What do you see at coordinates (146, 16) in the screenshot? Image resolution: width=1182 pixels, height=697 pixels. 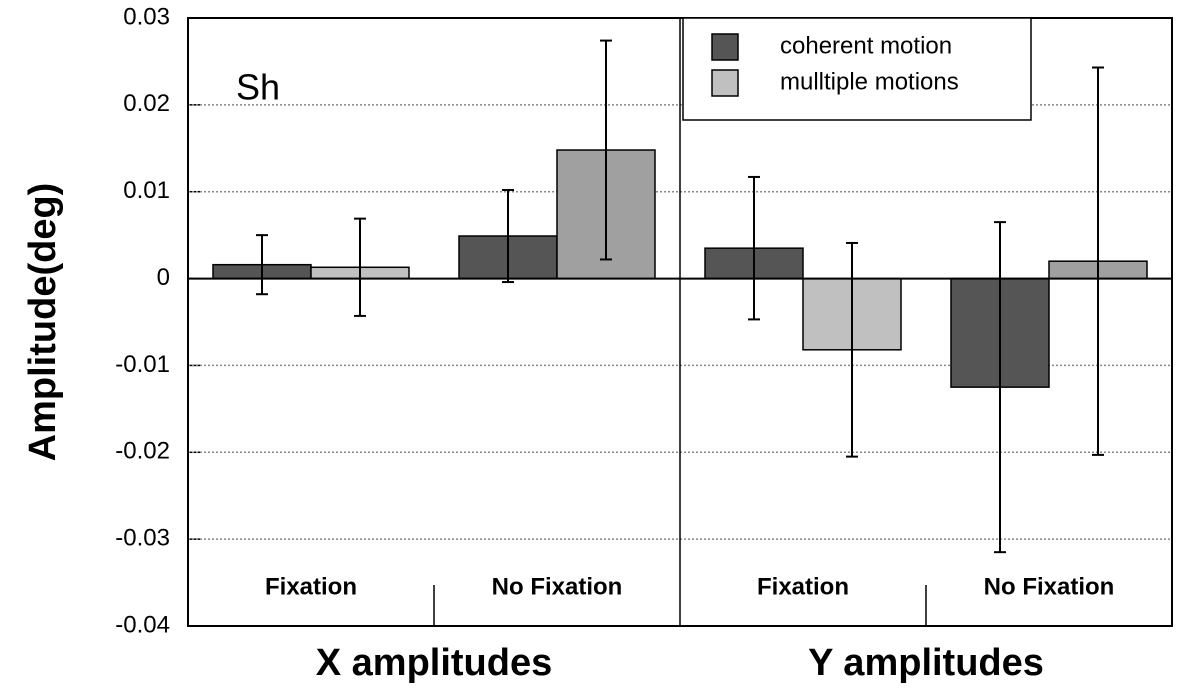 I see `y-tick-label: 0.03` at bounding box center [146, 16].